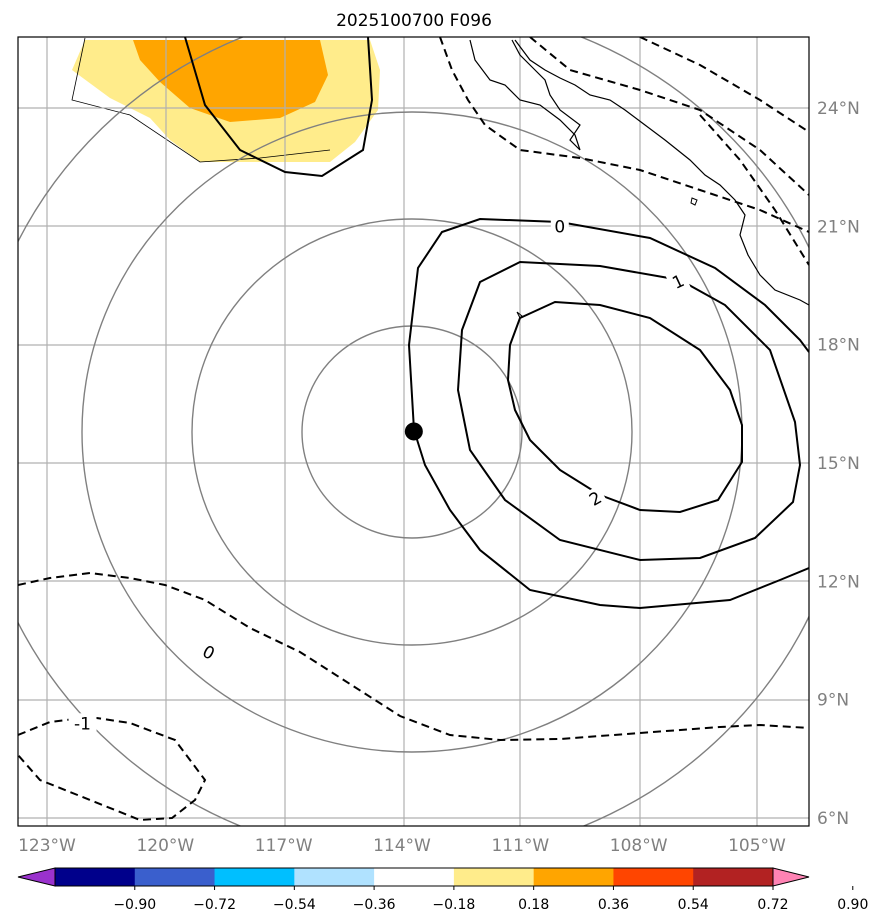 The height and width of the screenshot is (924, 879). Describe the element at coordinates (47, 846) in the screenshot. I see `lon-tick-label: 123°W` at that location.